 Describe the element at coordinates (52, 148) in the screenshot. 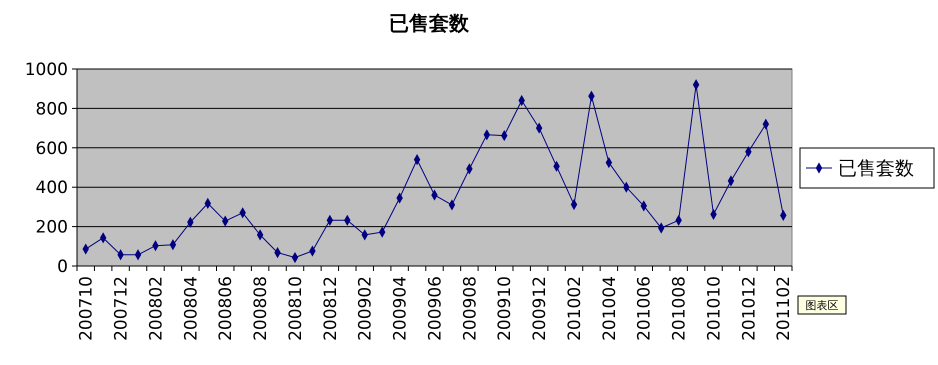

I see `y-tick-label: 600` at that location.